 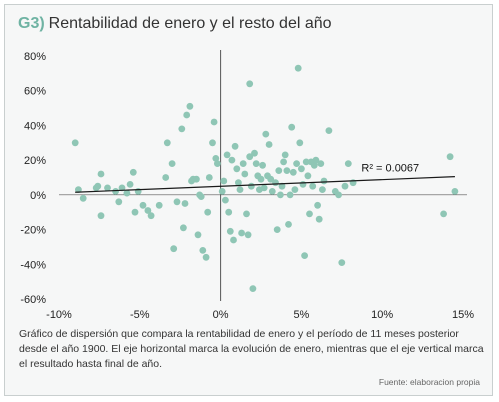 What do you see at coordinates (260, 315) in the screenshot?
I see `x-axis-ticks: -10% -5% 0% 5% 10% 15%` at bounding box center [260, 315].